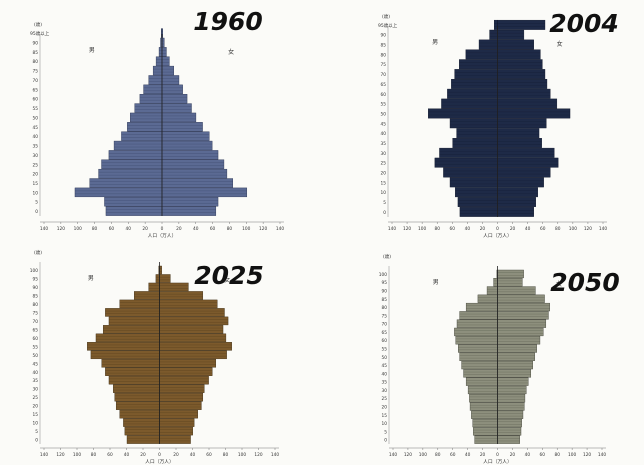  I want to click on y-tick-label: 5, so click(385, 432).